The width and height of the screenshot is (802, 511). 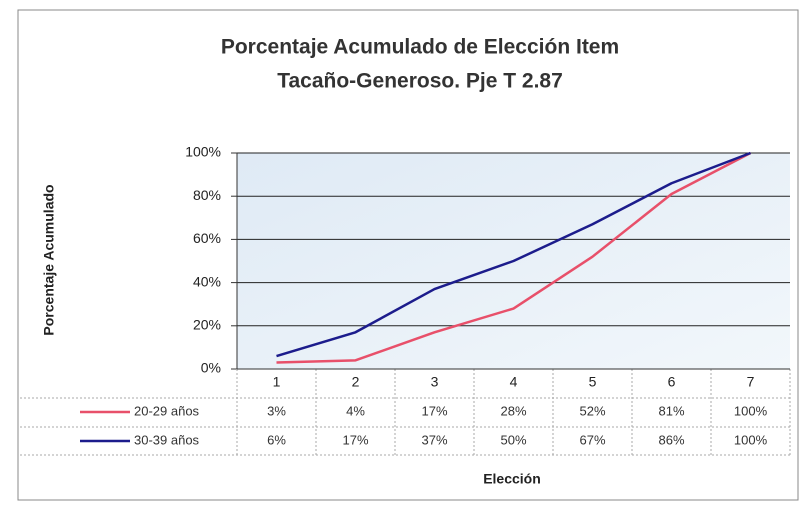 I want to click on data-label: 67%, so click(x=592, y=439).